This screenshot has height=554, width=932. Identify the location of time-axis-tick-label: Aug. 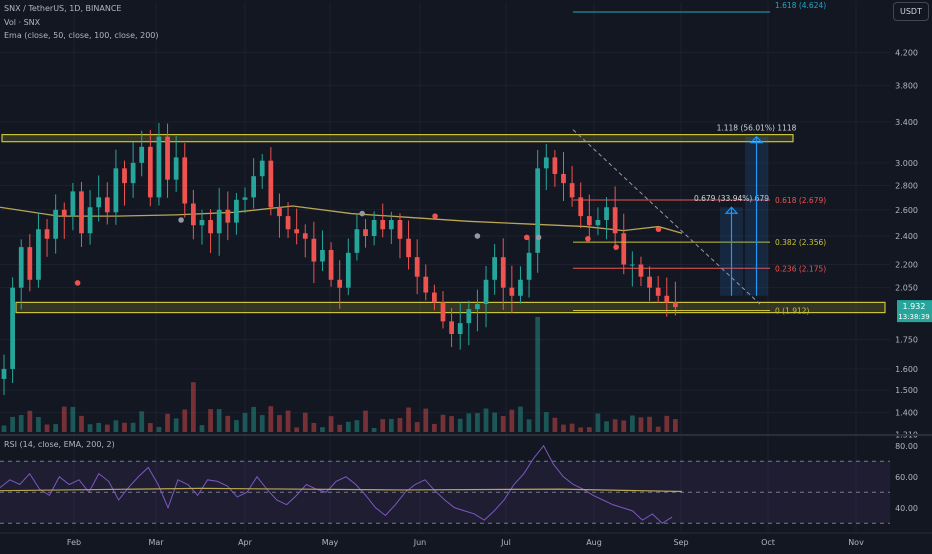
(594, 542).